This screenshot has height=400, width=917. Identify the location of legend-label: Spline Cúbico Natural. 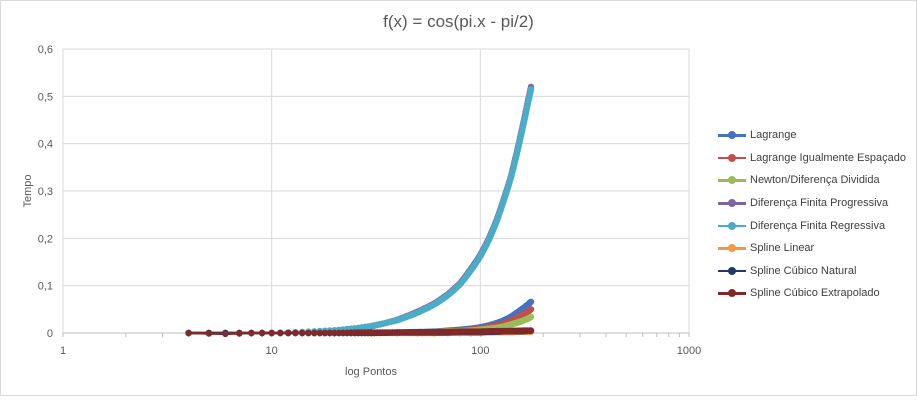
(803, 270).